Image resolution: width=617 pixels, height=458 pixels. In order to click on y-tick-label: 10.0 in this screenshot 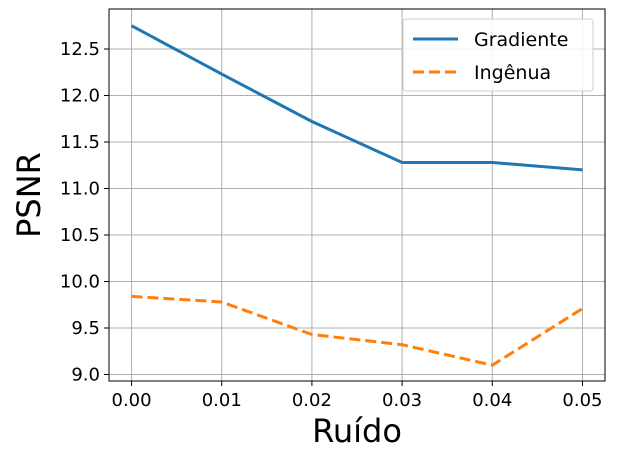, I will do `click(80, 281)`.